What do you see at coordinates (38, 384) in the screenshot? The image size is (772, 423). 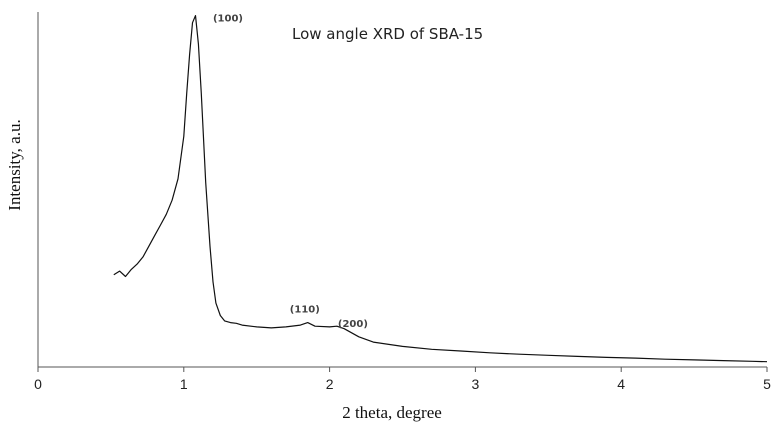 I see `x-tick-label: 0` at bounding box center [38, 384].